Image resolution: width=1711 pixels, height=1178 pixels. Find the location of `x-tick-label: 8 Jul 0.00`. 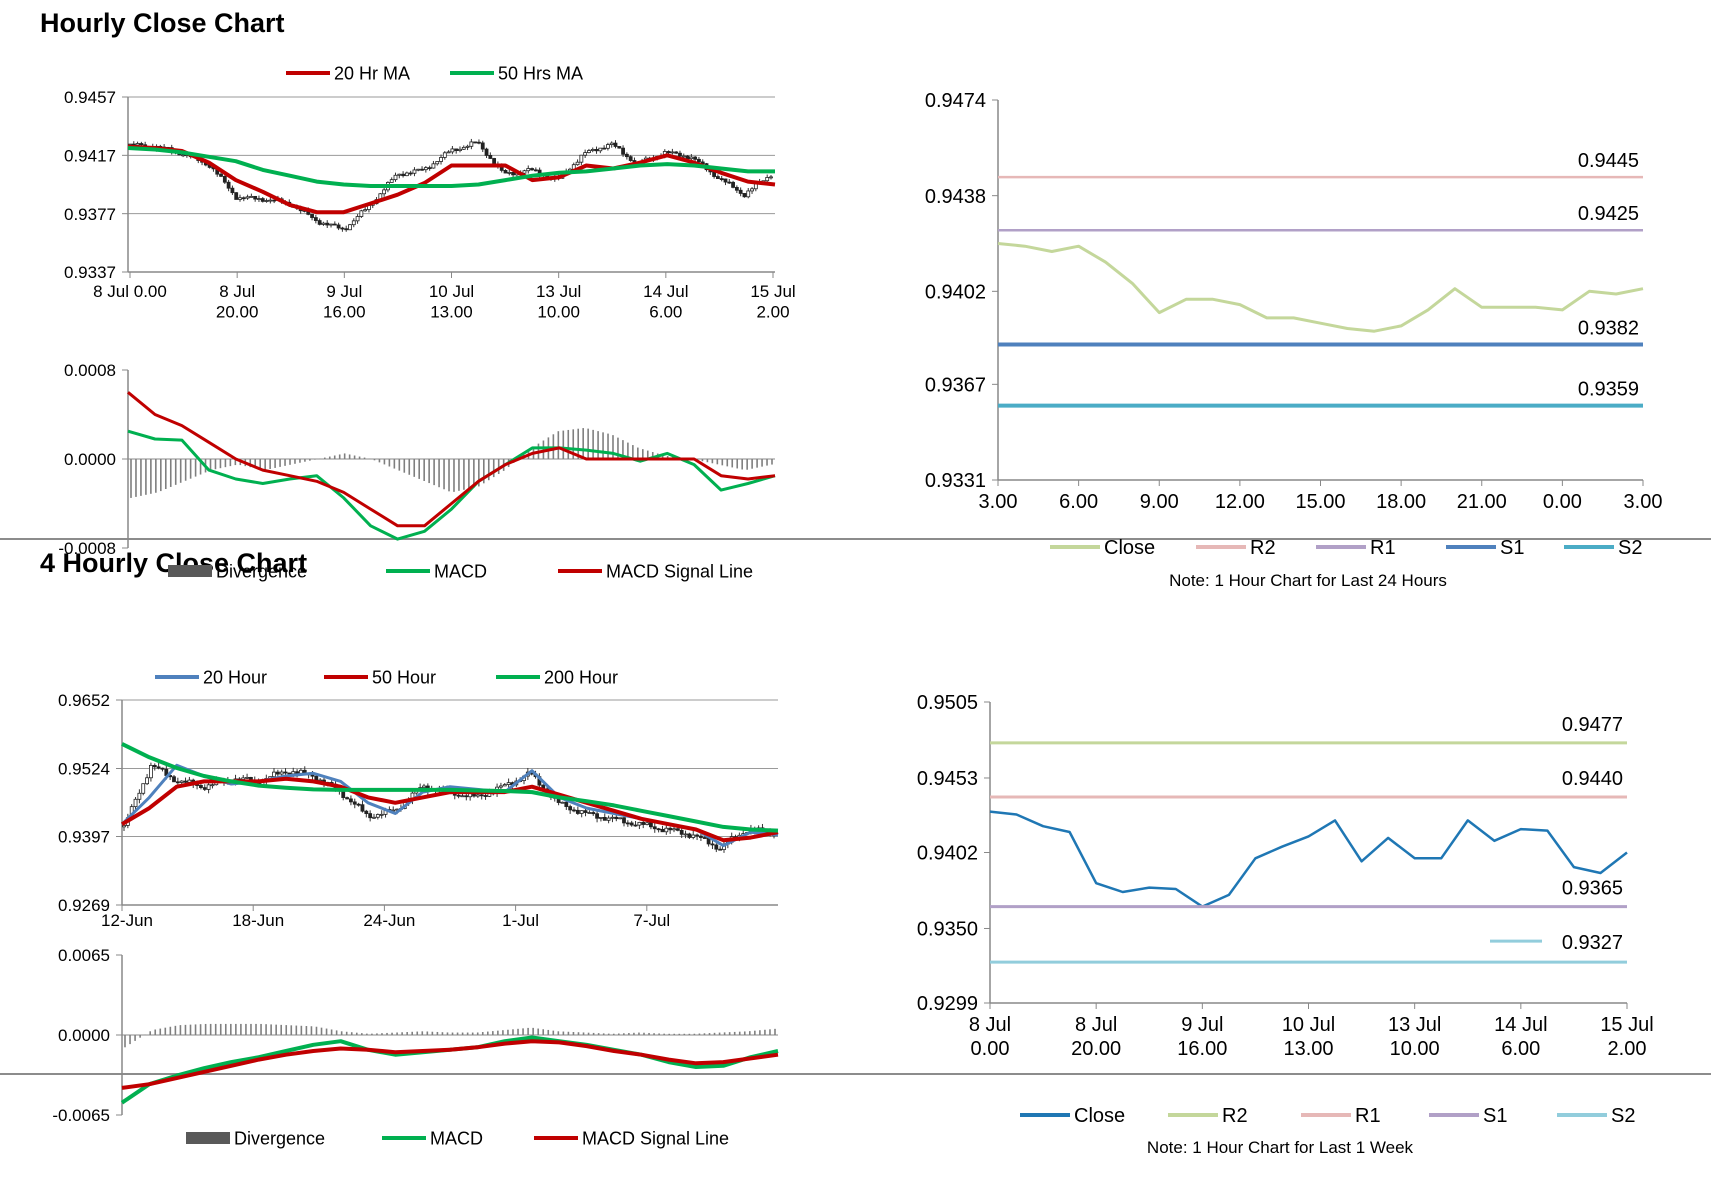

x-tick-label: 8 Jul 0.00 is located at coordinates (990, 1037).